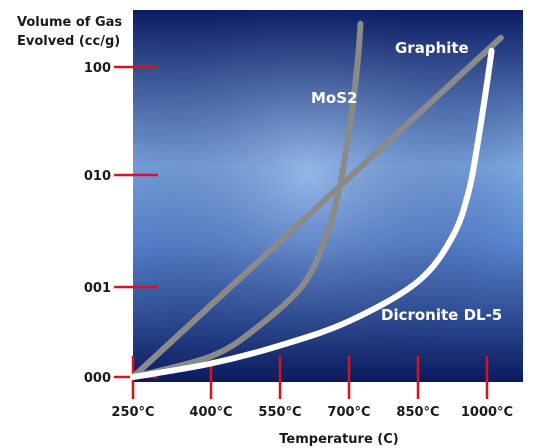 This screenshot has height=448, width=536. What do you see at coordinates (279, 412) in the screenshot?
I see `x-tick-label: 550°C` at bounding box center [279, 412].